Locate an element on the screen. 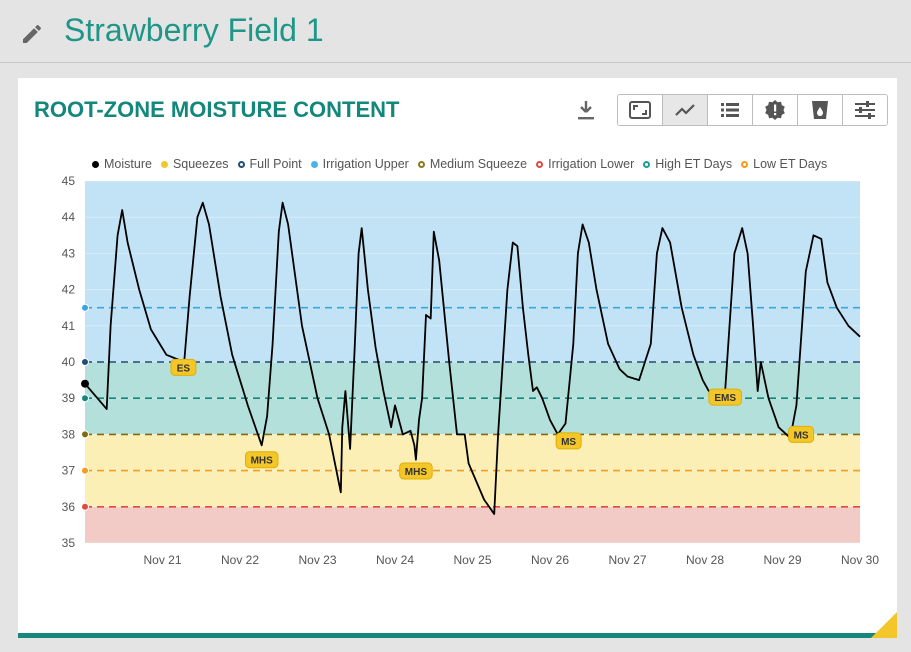 This screenshot has height=652, width=911. page-header: Strawberry Field 1 is located at coordinates (455, 31).